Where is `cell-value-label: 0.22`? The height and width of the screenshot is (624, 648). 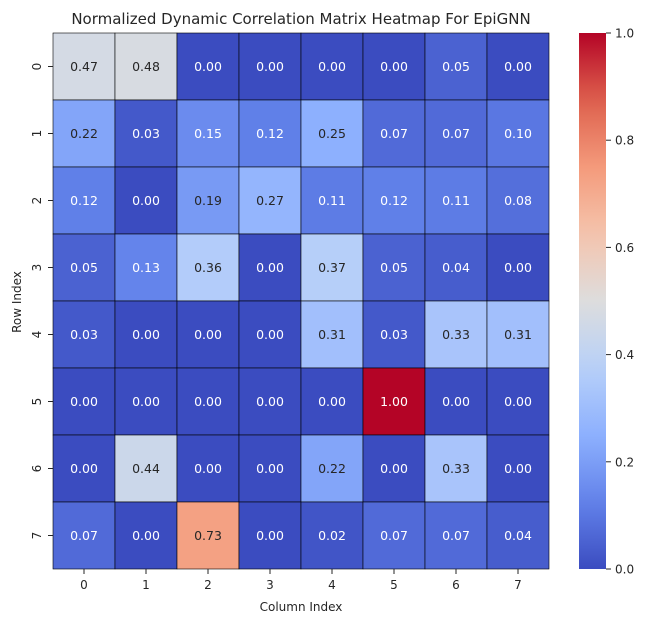
cell-value-label: 0.22 is located at coordinates (84, 133).